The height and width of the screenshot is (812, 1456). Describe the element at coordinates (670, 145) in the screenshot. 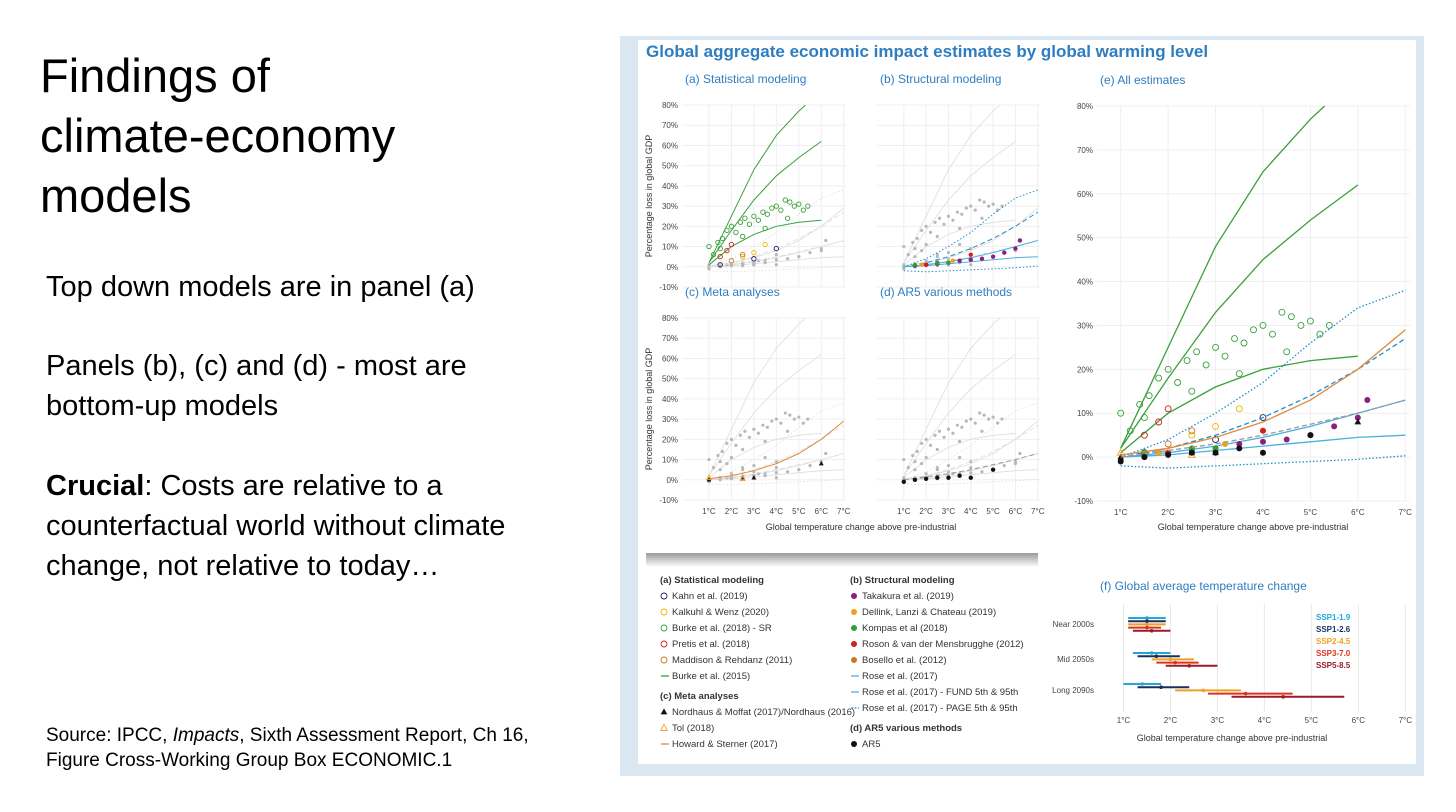

I see `y-tick-label: 60%` at that location.